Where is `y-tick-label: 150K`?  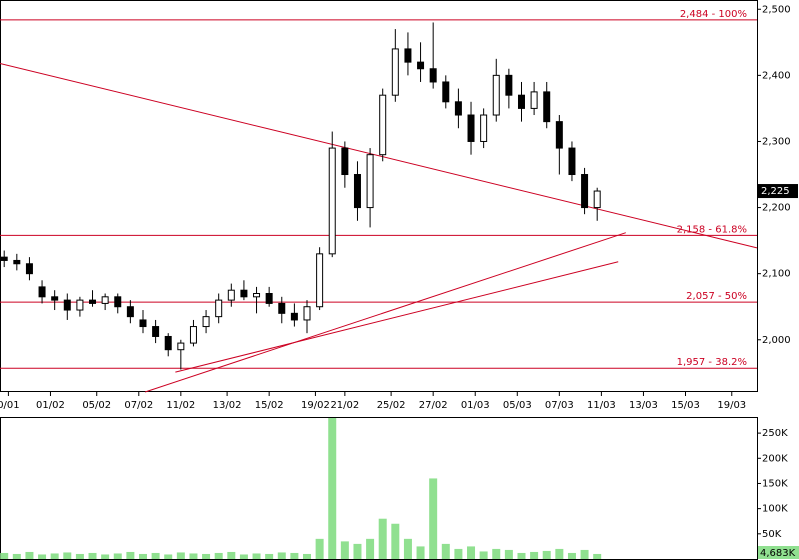 y-tick-label: 150K is located at coordinates (775, 483).